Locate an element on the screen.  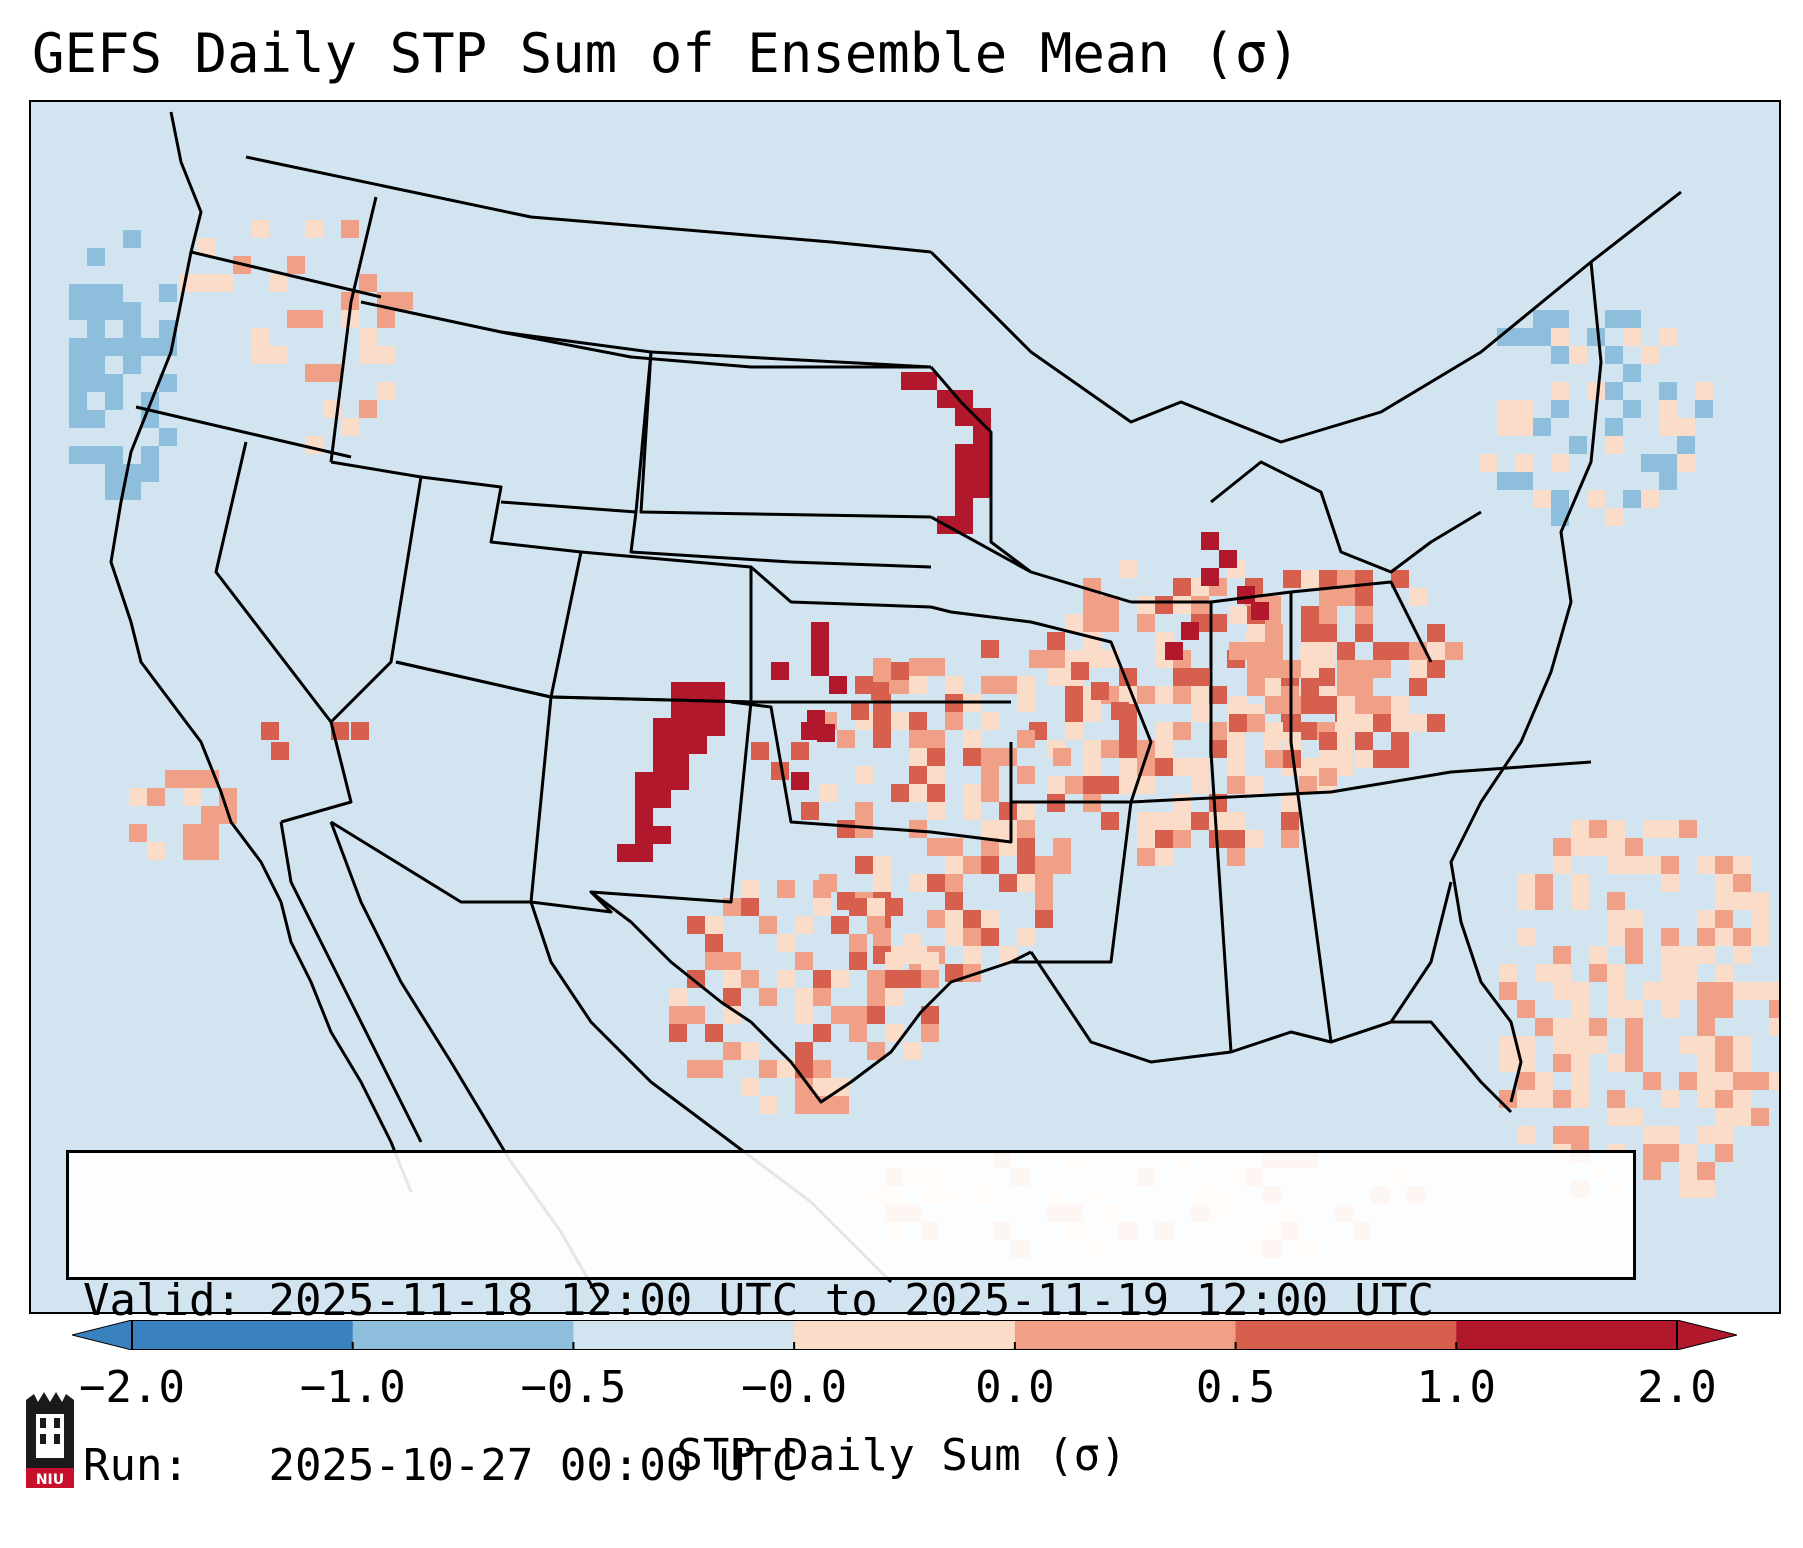
midwest is located at coordinates (1282, 666).